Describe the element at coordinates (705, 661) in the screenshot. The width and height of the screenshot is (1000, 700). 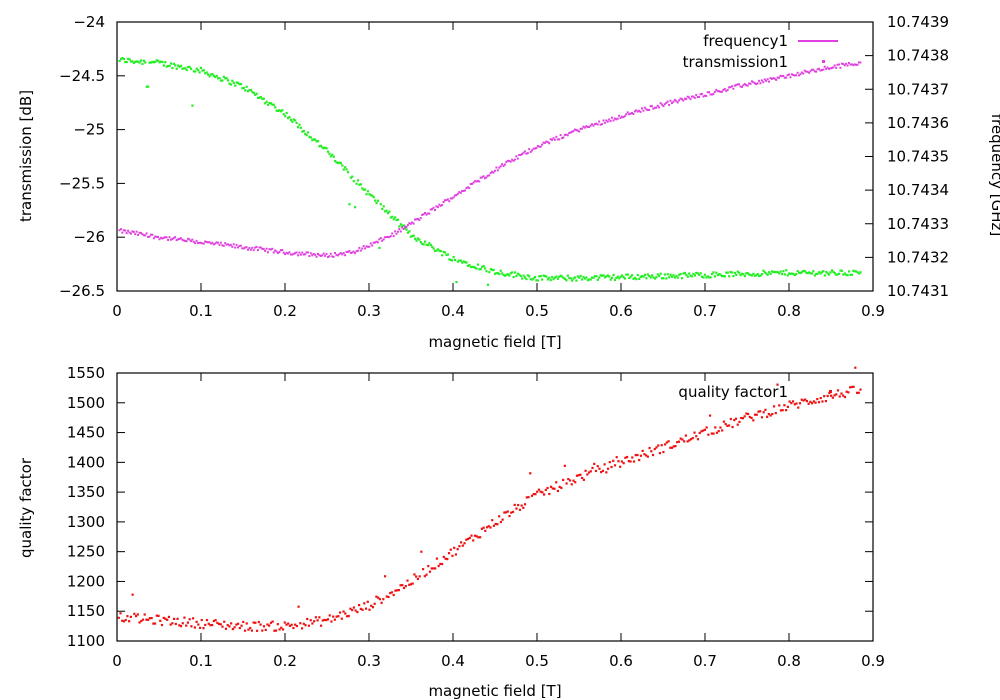
I see `x-tick-label: 0.7` at that location.